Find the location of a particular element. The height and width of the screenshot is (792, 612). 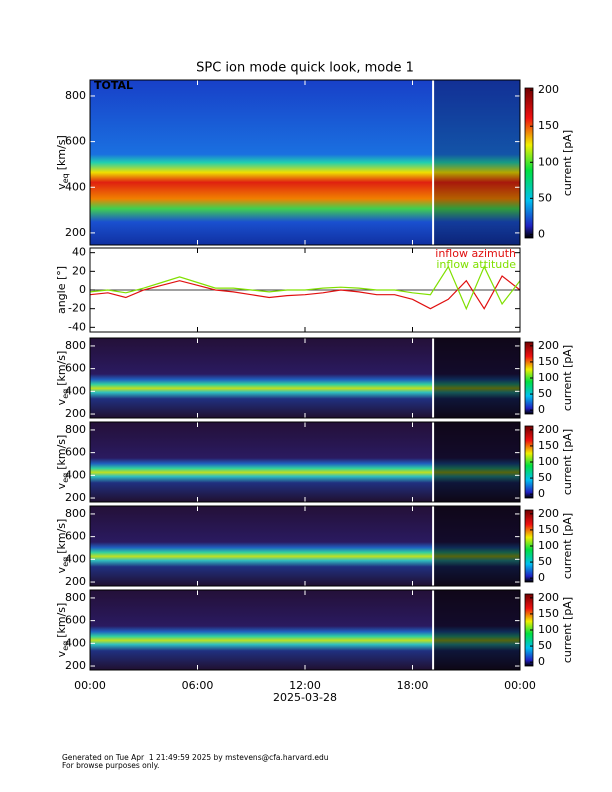

x-tick-label: 06:00 is located at coordinates (198, 685).